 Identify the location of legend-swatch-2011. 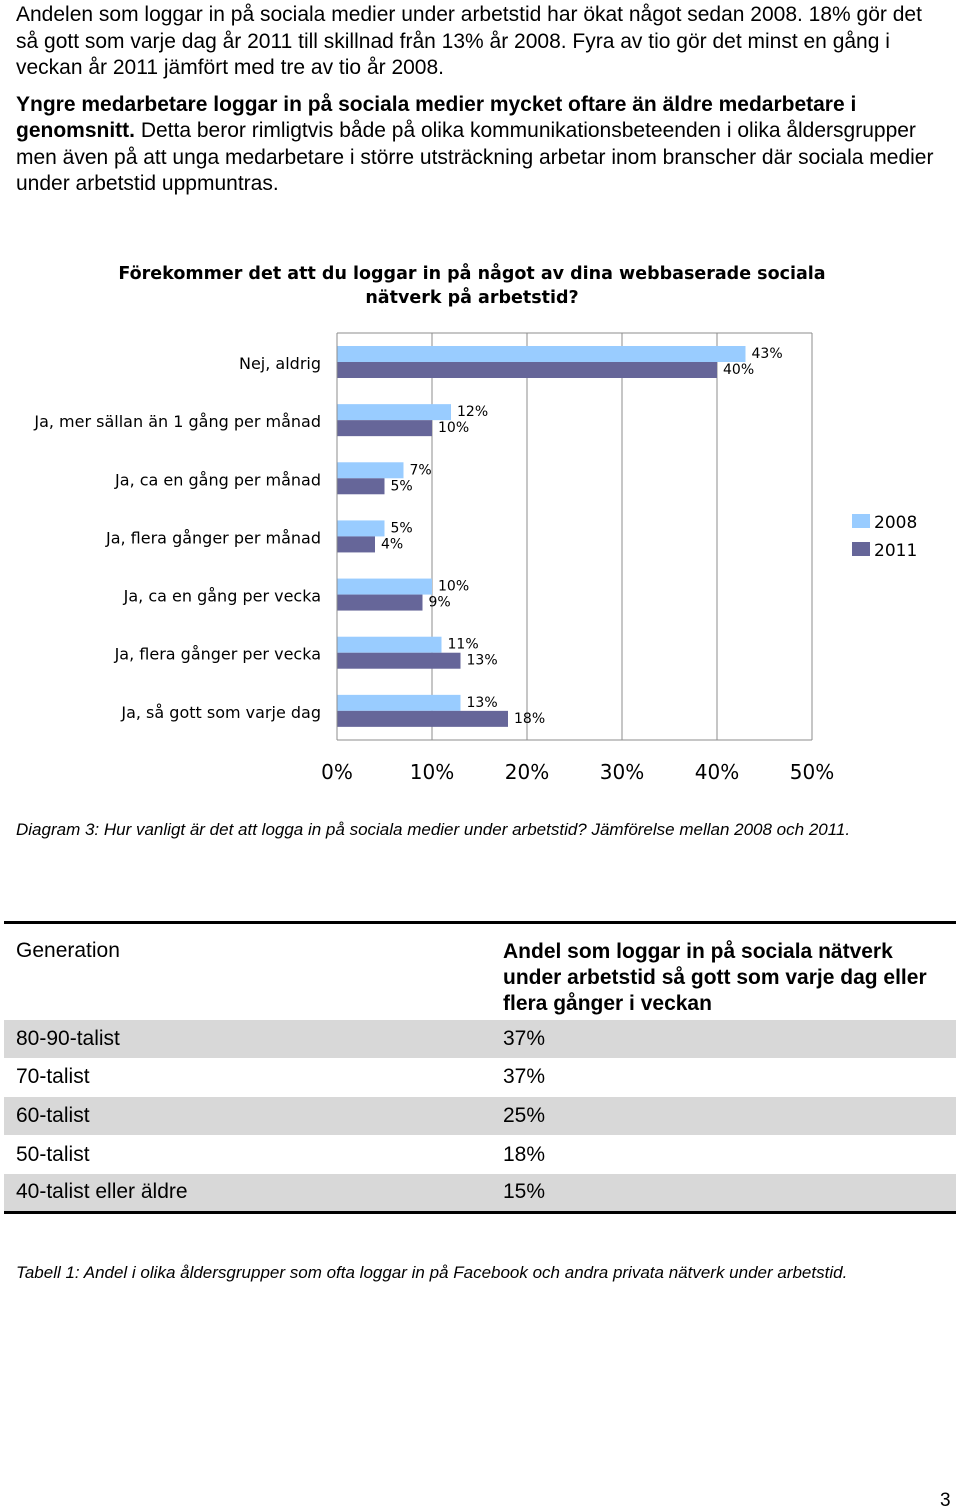
(861, 549).